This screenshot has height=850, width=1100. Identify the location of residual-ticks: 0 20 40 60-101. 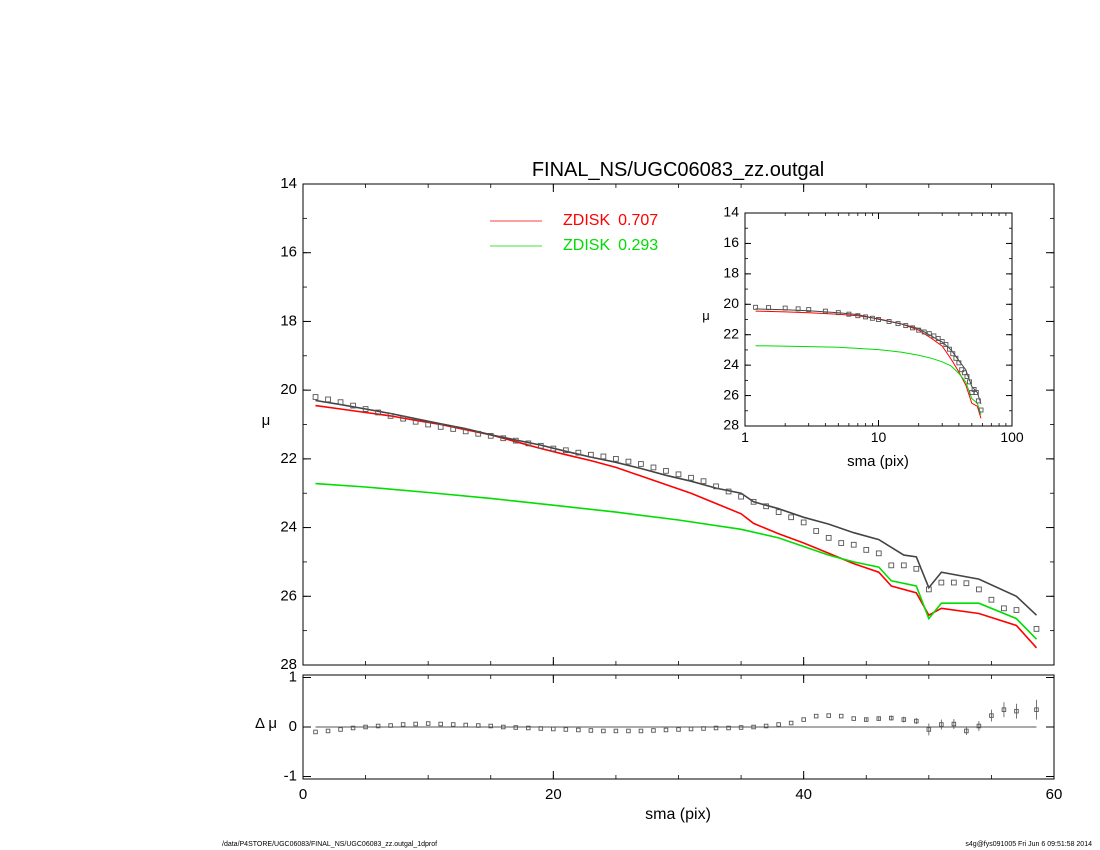
(673, 735).